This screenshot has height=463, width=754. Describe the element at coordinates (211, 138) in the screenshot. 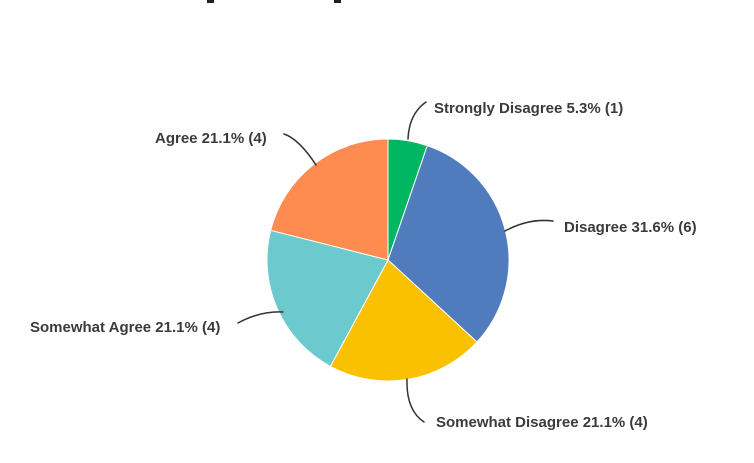

I see `pie-label-agree: Agree 21.1% (4)` at that location.